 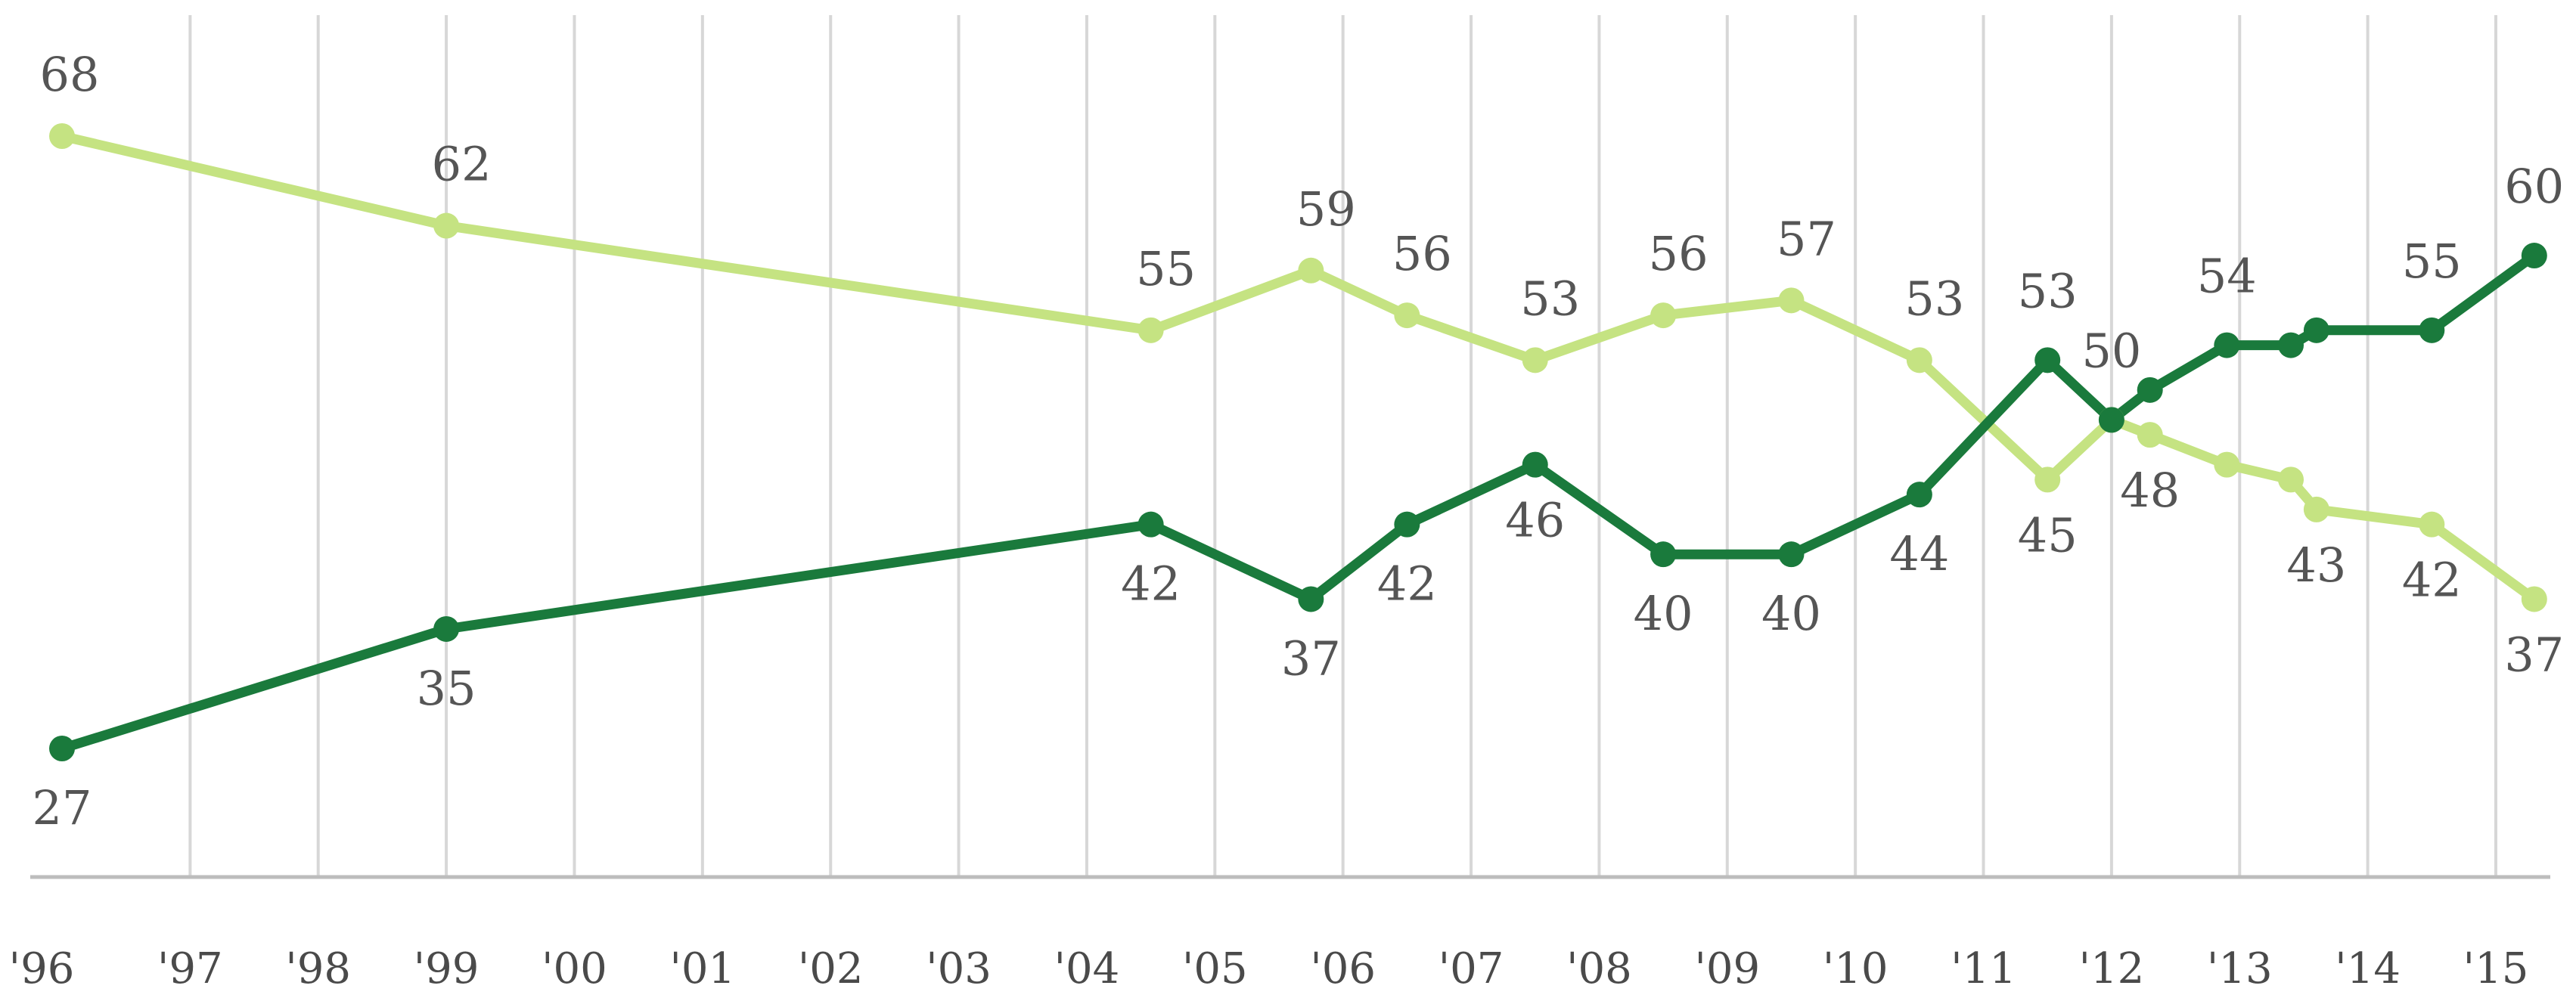 I want to click on light-series-data-label: 37, so click(x=2534, y=654).